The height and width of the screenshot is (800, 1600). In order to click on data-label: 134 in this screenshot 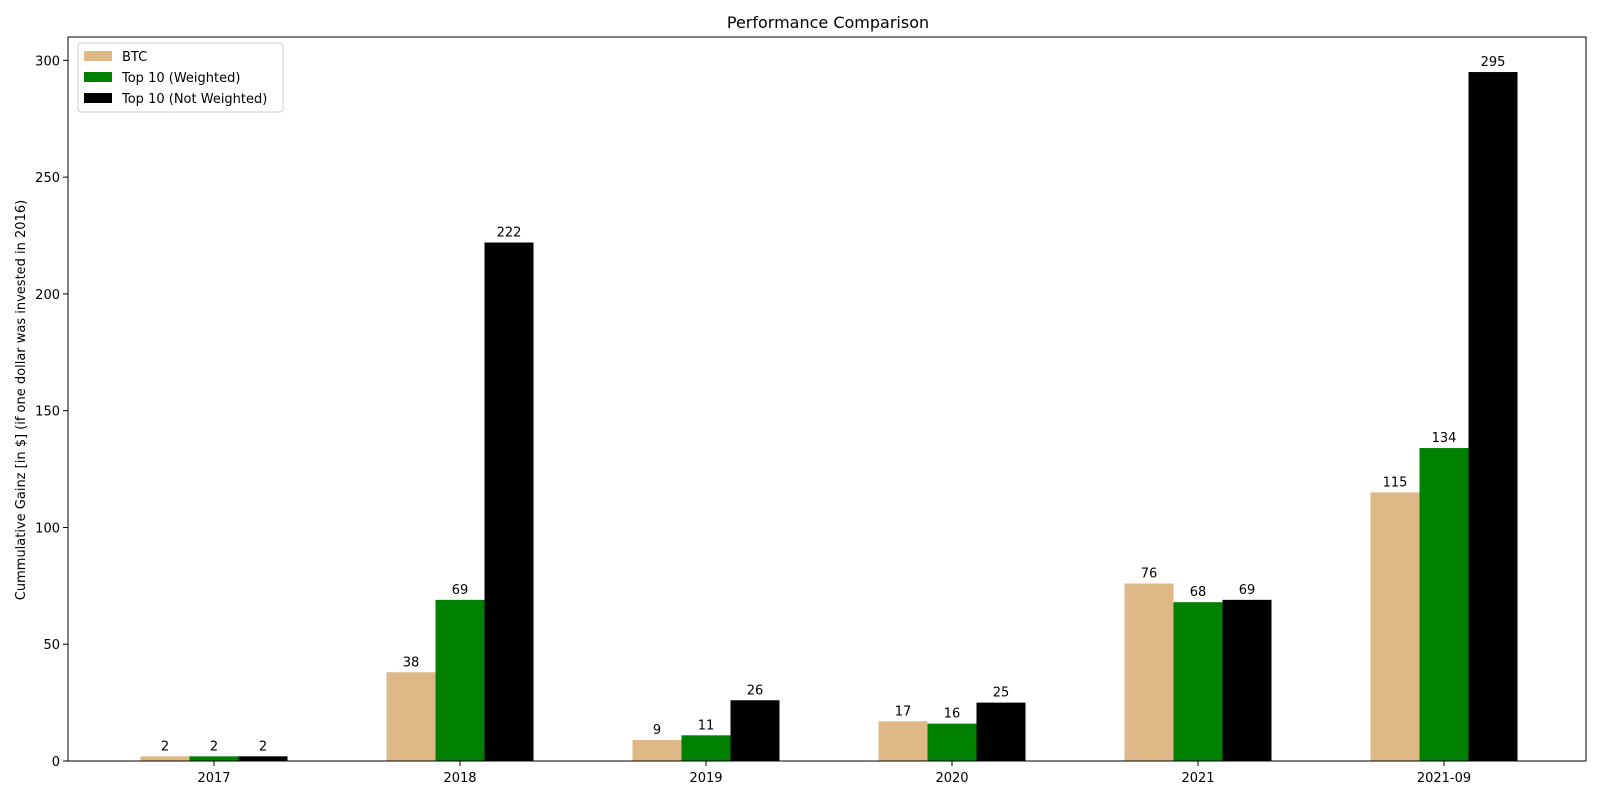, I will do `click(1444, 438)`.